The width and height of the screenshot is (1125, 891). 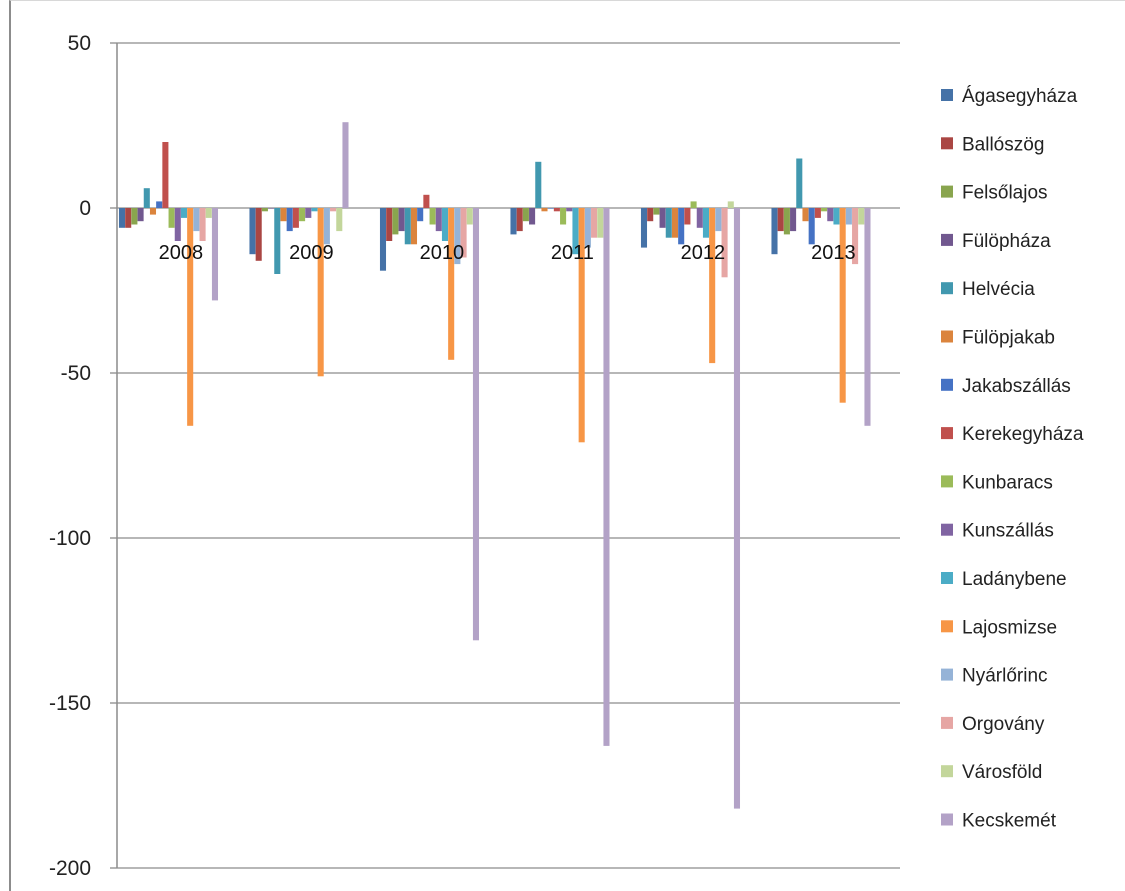 What do you see at coordinates (1003, 724) in the screenshot?
I see `legend-label-13: Orgovány` at bounding box center [1003, 724].